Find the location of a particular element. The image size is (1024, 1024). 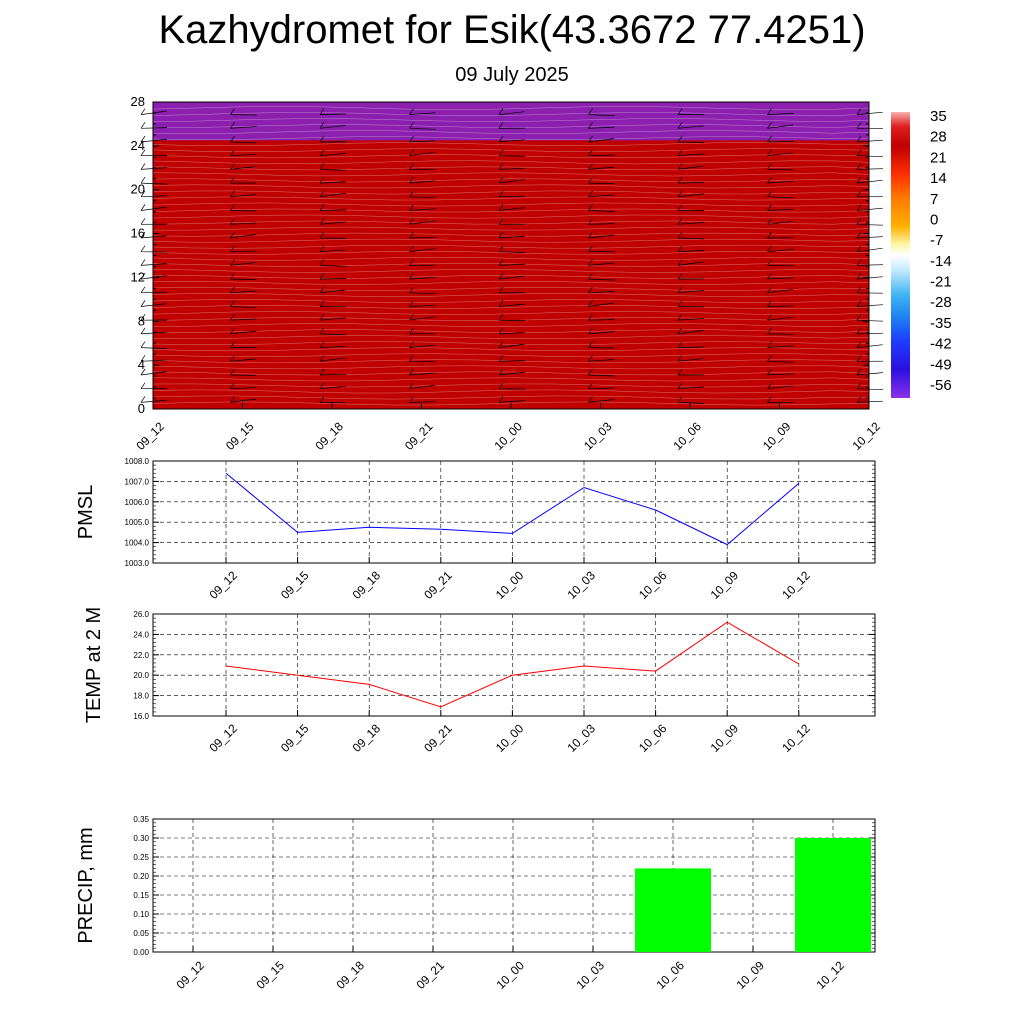

panel-xtick-label: 10_06 is located at coordinates (653, 585).